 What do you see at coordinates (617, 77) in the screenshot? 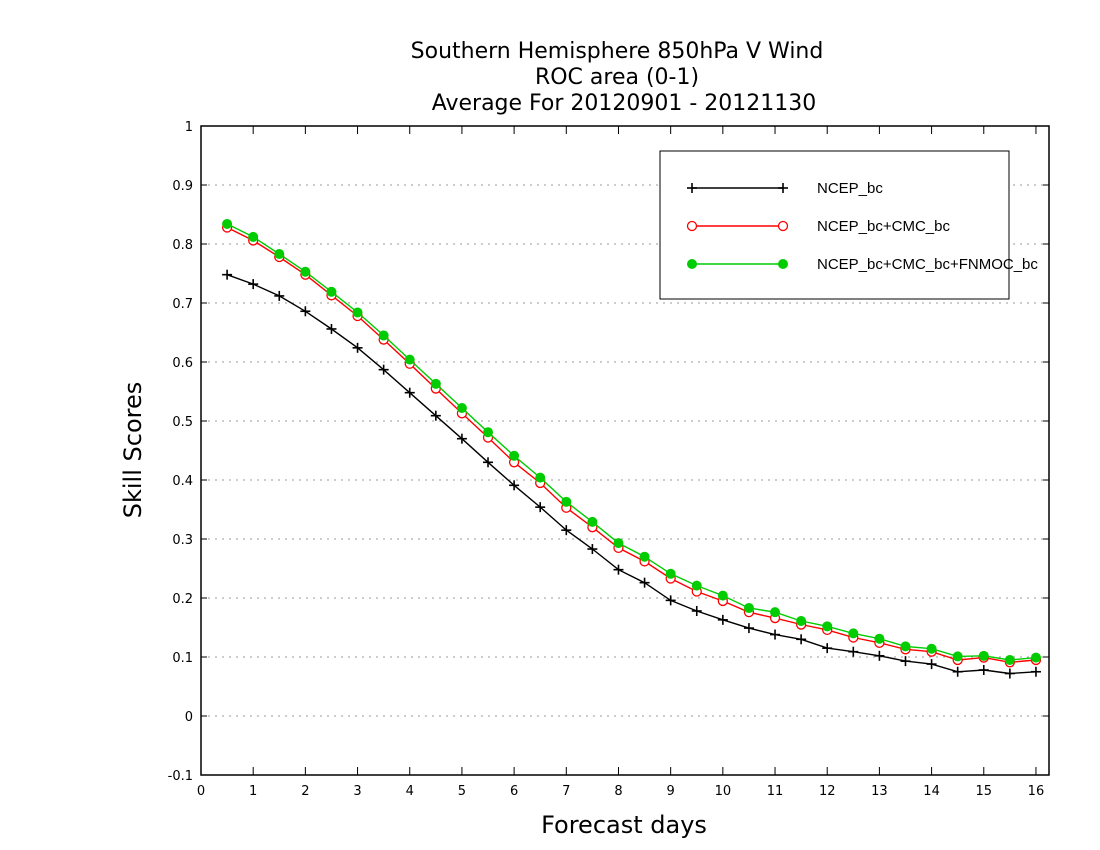
I see `chart-title-line-2: ROC area (0-1)` at bounding box center [617, 77].